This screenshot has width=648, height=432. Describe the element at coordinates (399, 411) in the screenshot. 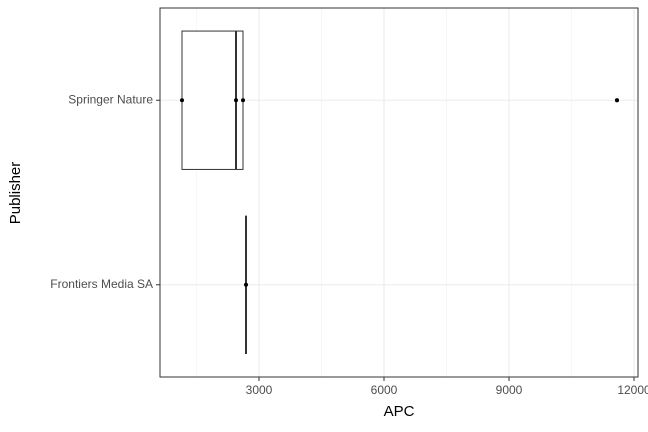

I see `x-axis-title: APC` at that location.